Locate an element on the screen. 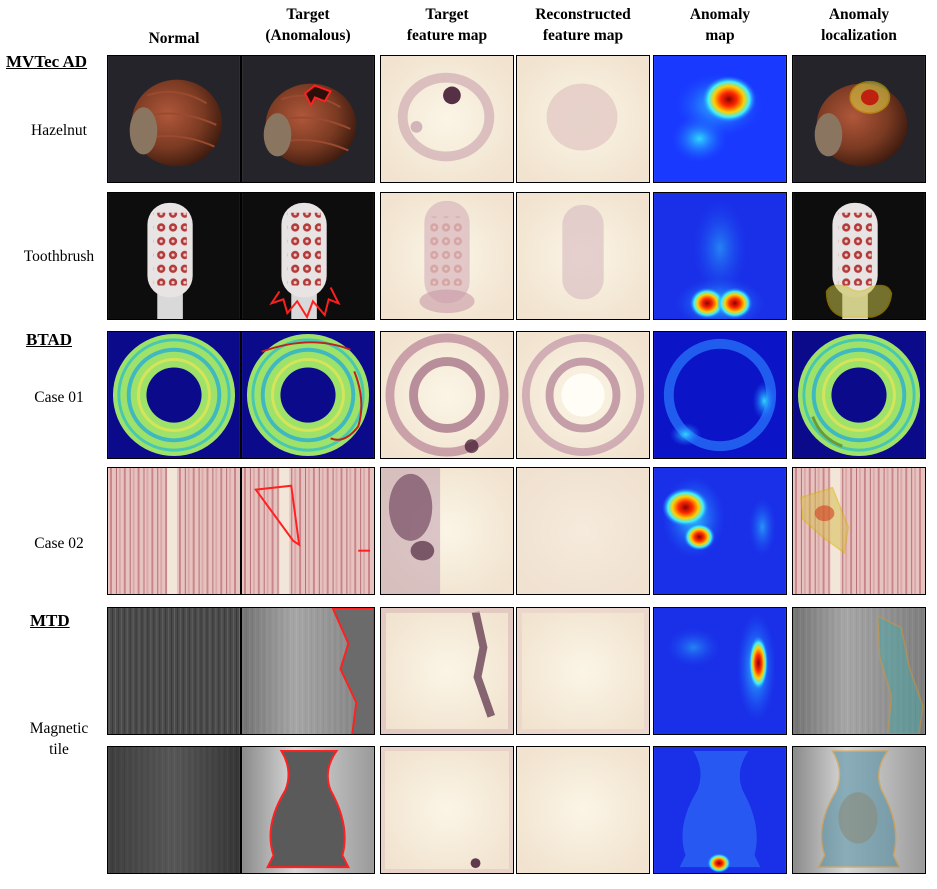  image-hazelnut-target-feature-map is located at coordinates (447, 119).